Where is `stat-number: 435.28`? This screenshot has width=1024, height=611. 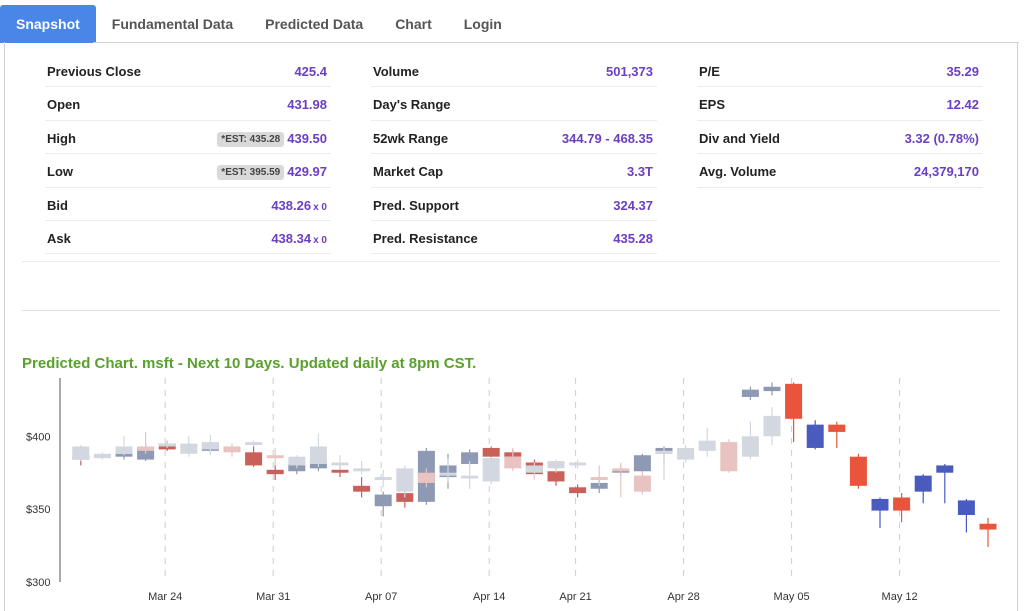
stat-number: 435.28 is located at coordinates (633, 238).